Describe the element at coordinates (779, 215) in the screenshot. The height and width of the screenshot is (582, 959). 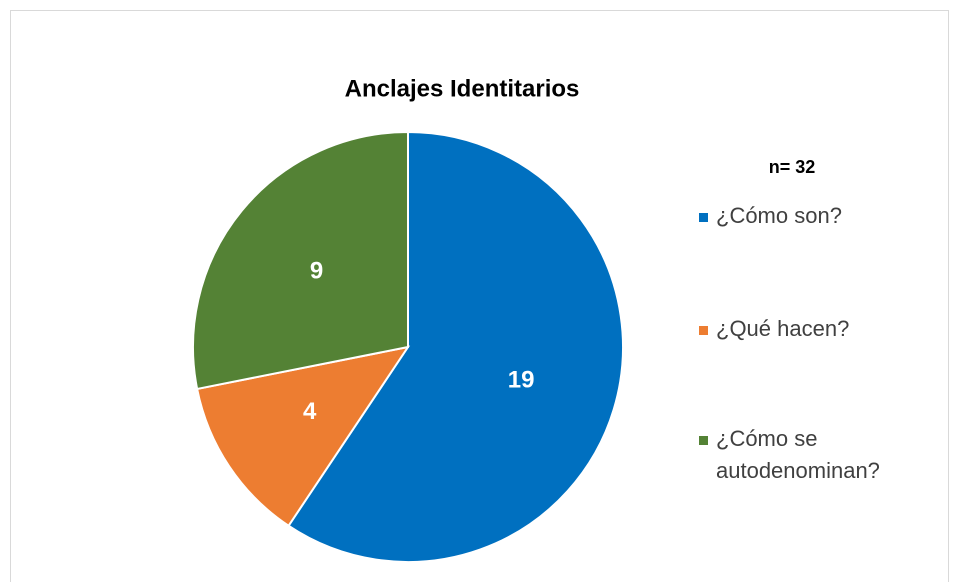
I see `legend-label: ¿Cómo son?` at that location.